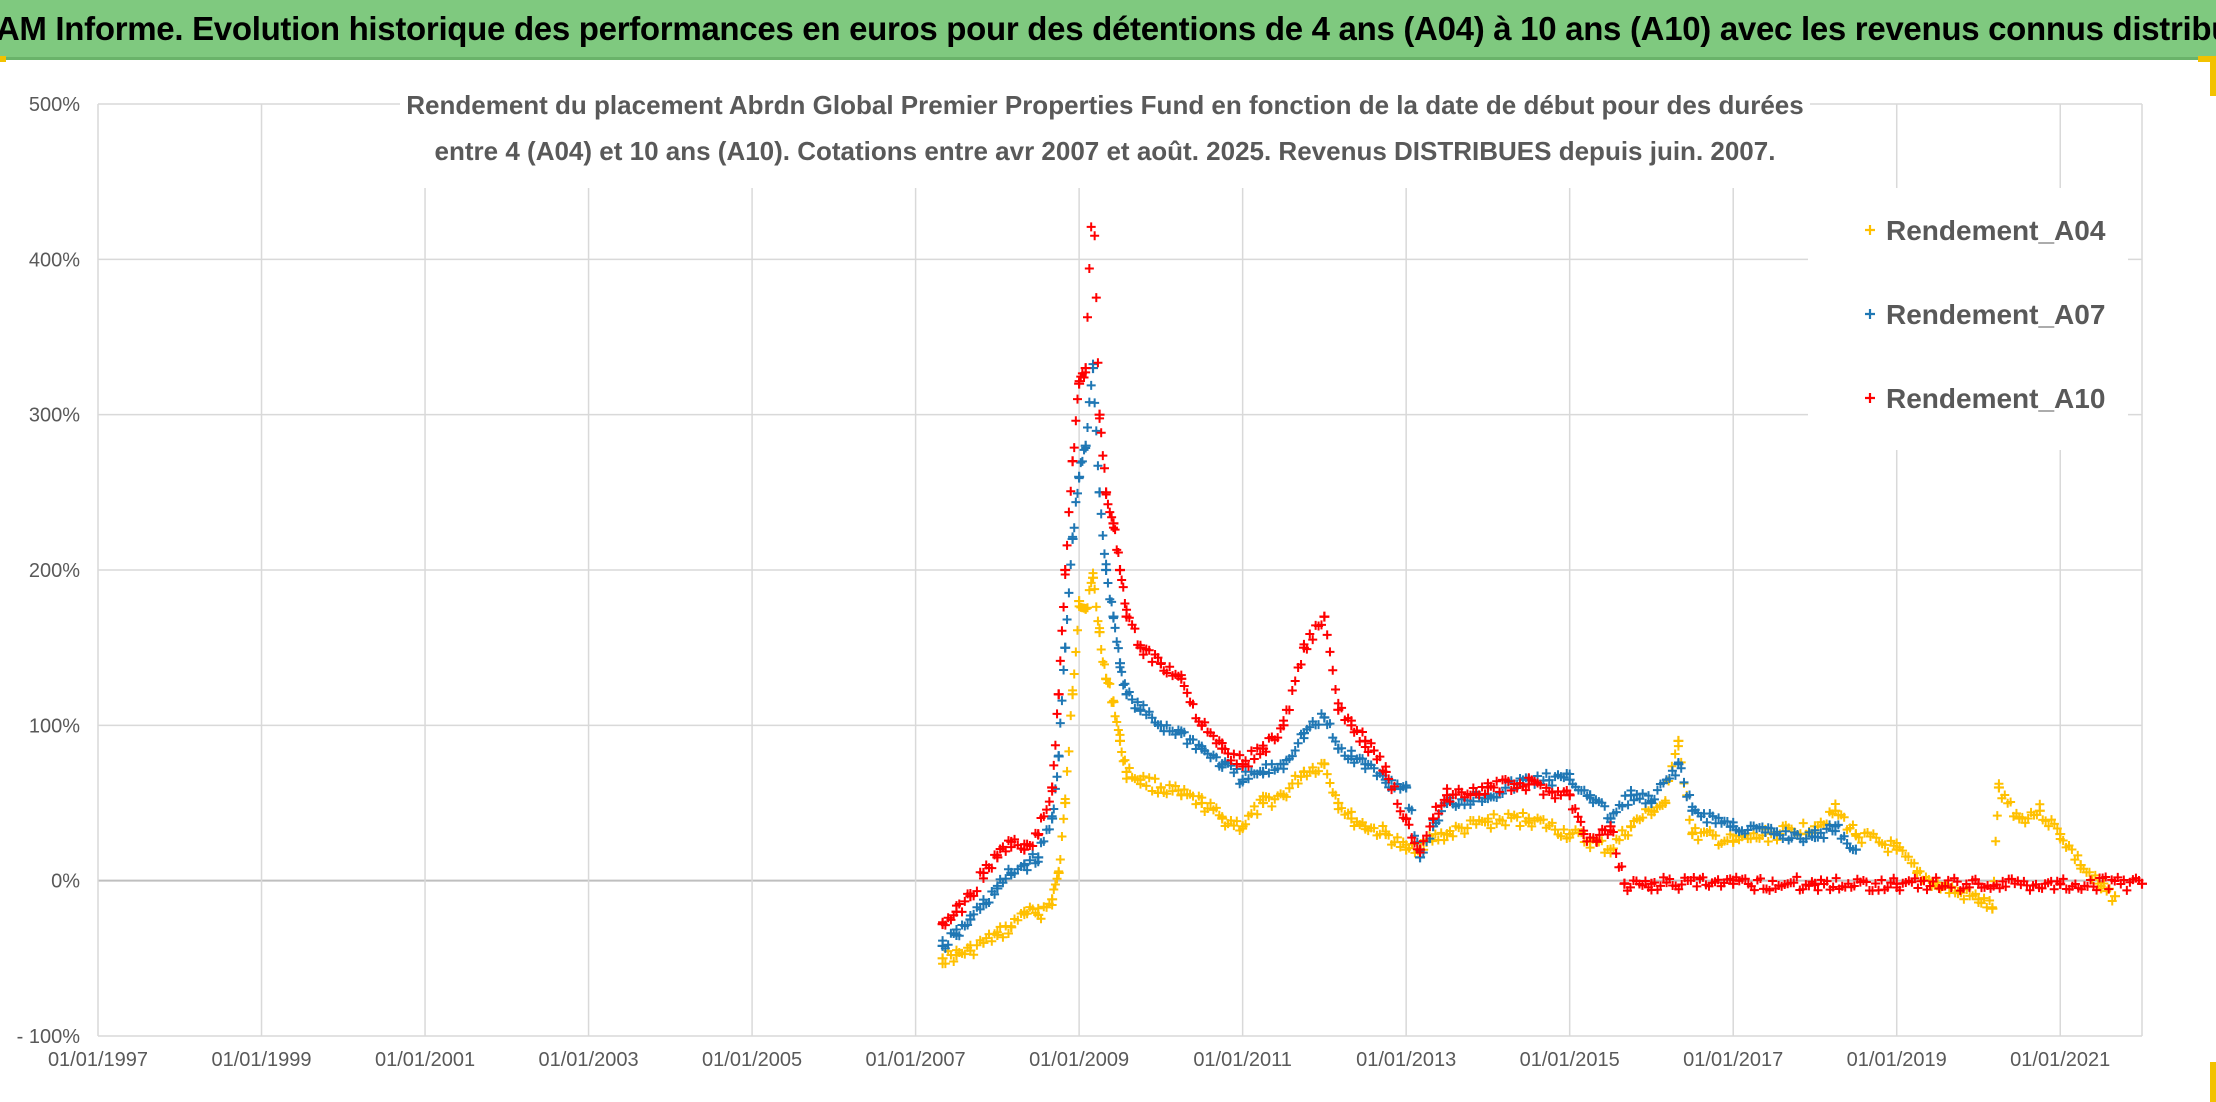 The height and width of the screenshot is (1102, 2216). I want to click on corner-accent-right, so click(2207, 59).